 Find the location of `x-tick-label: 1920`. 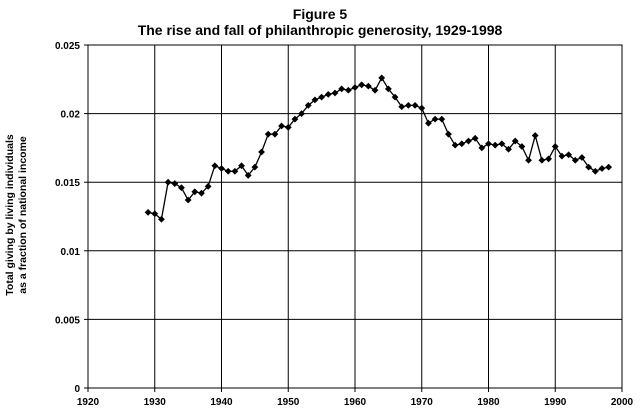

x-tick-label: 1920 is located at coordinates (88, 402).